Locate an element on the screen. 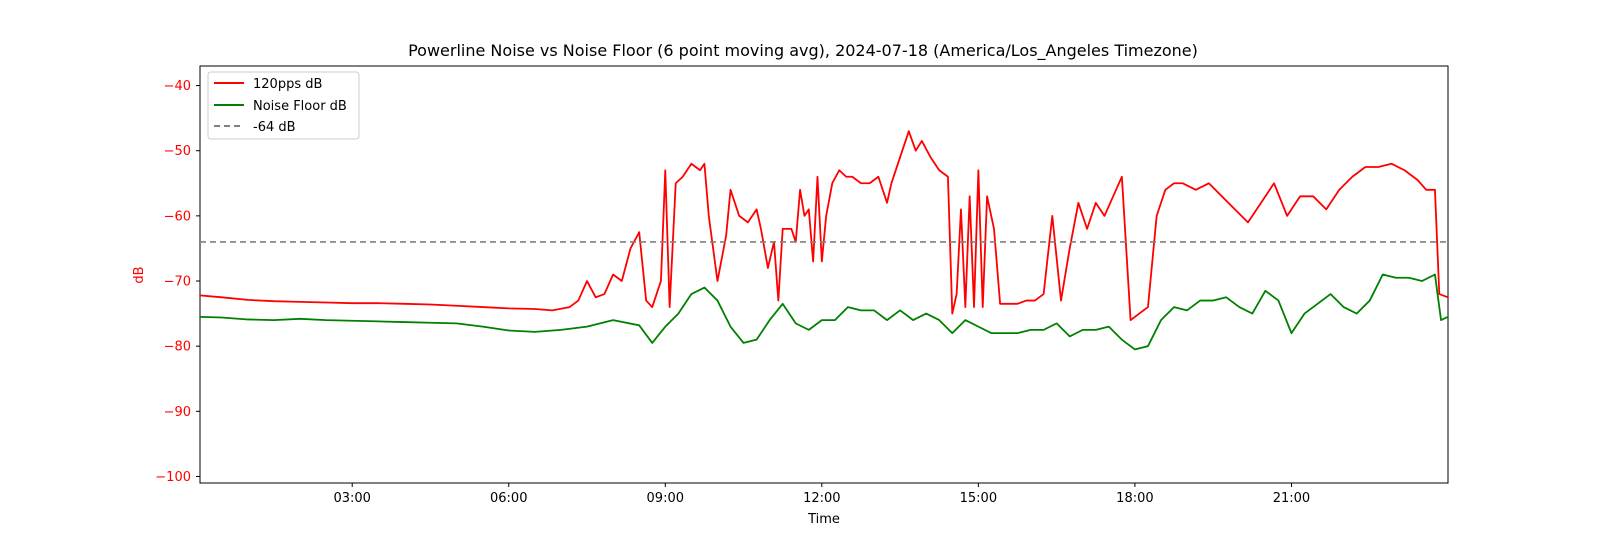 The width and height of the screenshot is (1600, 540). y-tick-label: −80 is located at coordinates (177, 347).